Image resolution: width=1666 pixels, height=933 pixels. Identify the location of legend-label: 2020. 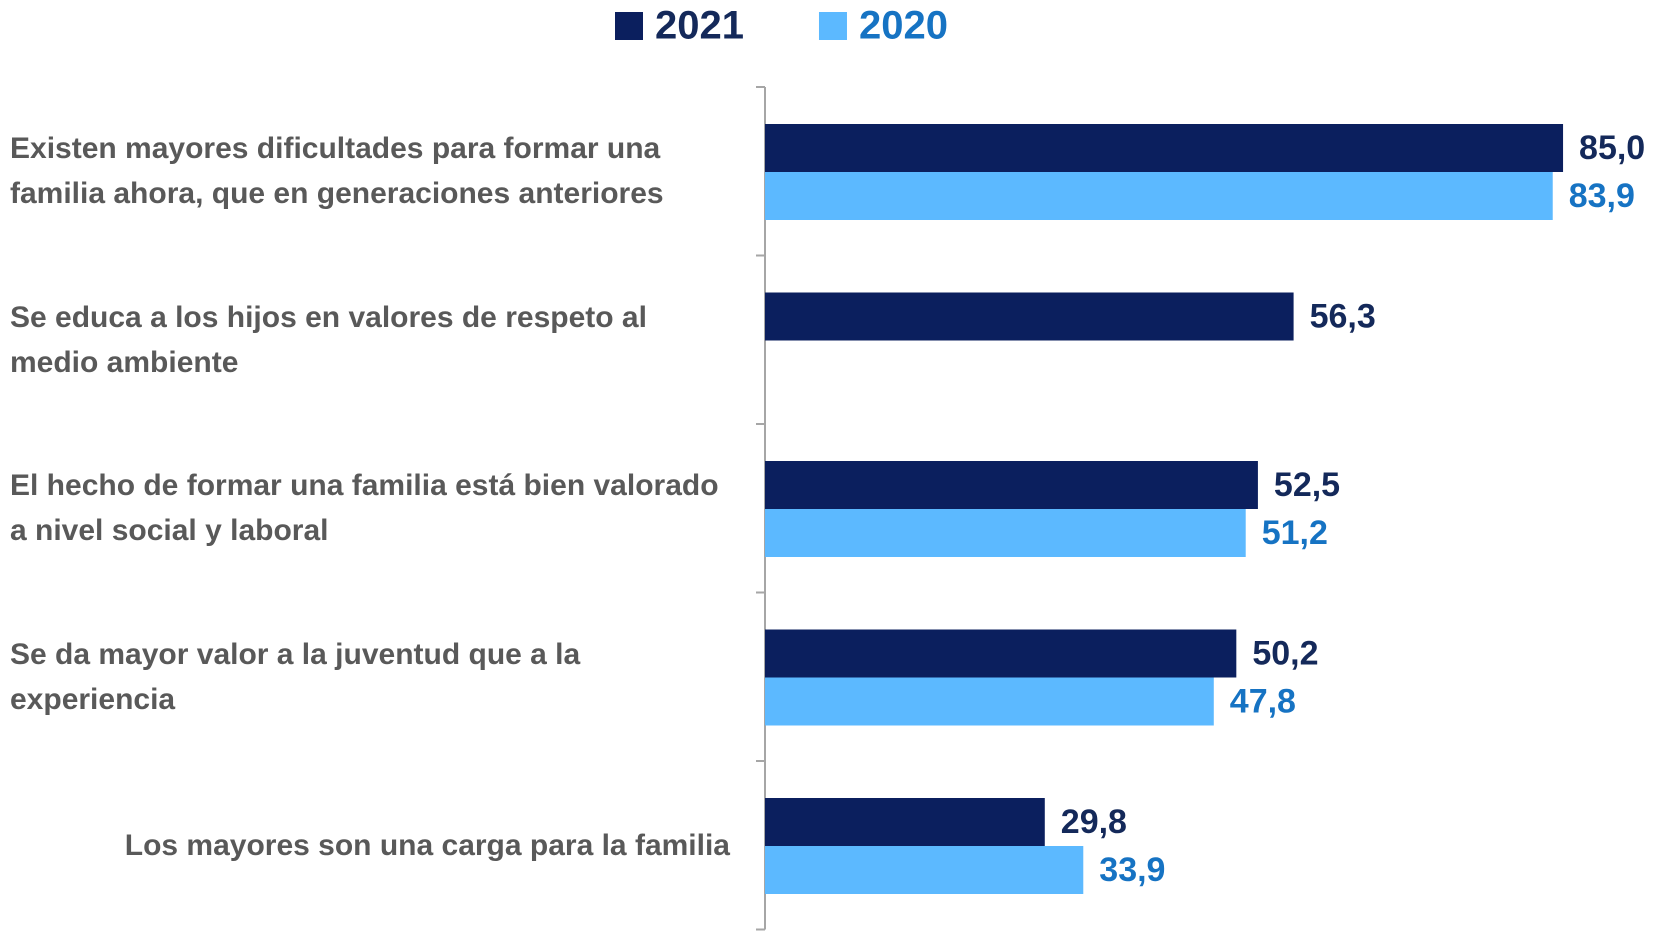
(903, 26).